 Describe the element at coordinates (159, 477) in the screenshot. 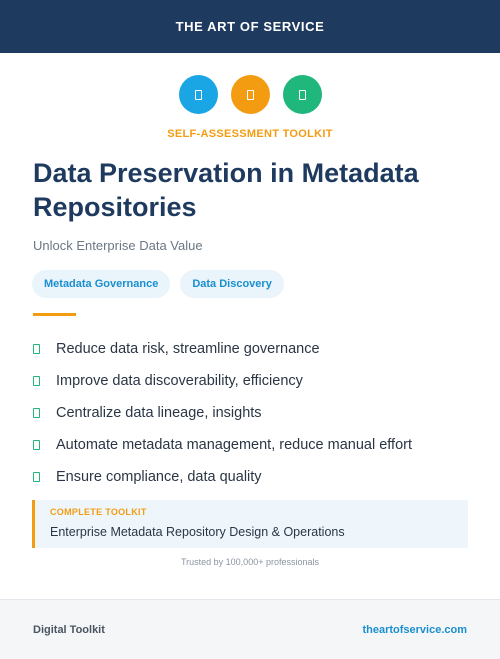

I see `feature-text: Ensure compliance, data quality` at that location.